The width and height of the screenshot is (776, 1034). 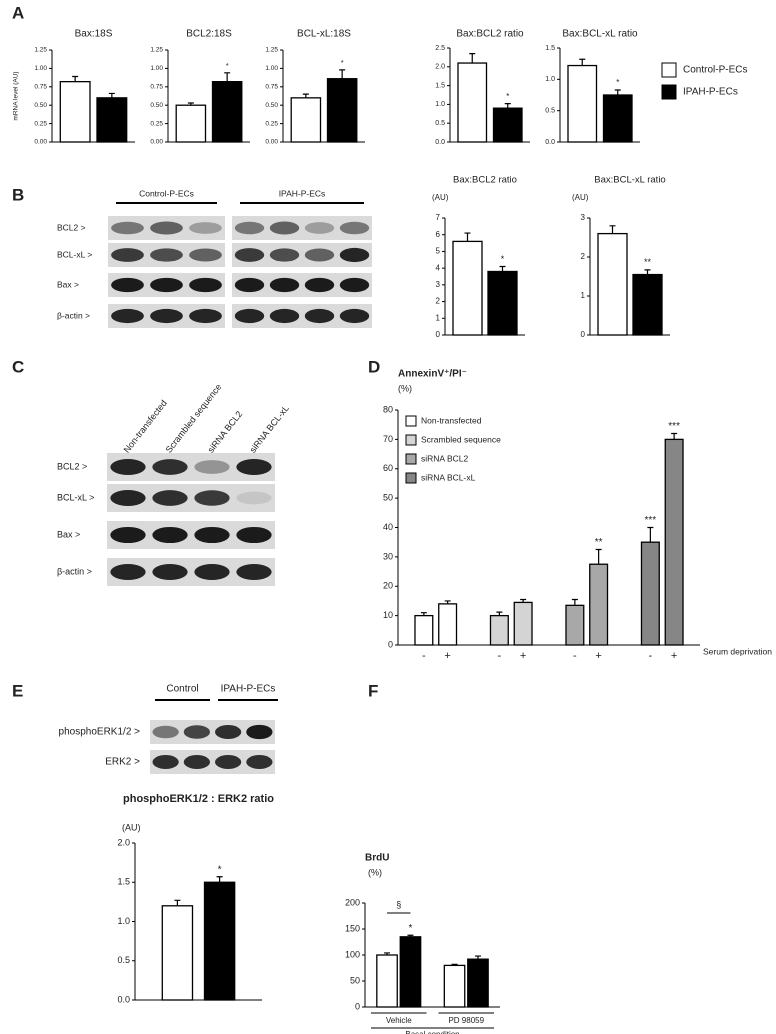 I want to click on y-tick-label: 0.00, so click(x=40, y=142).